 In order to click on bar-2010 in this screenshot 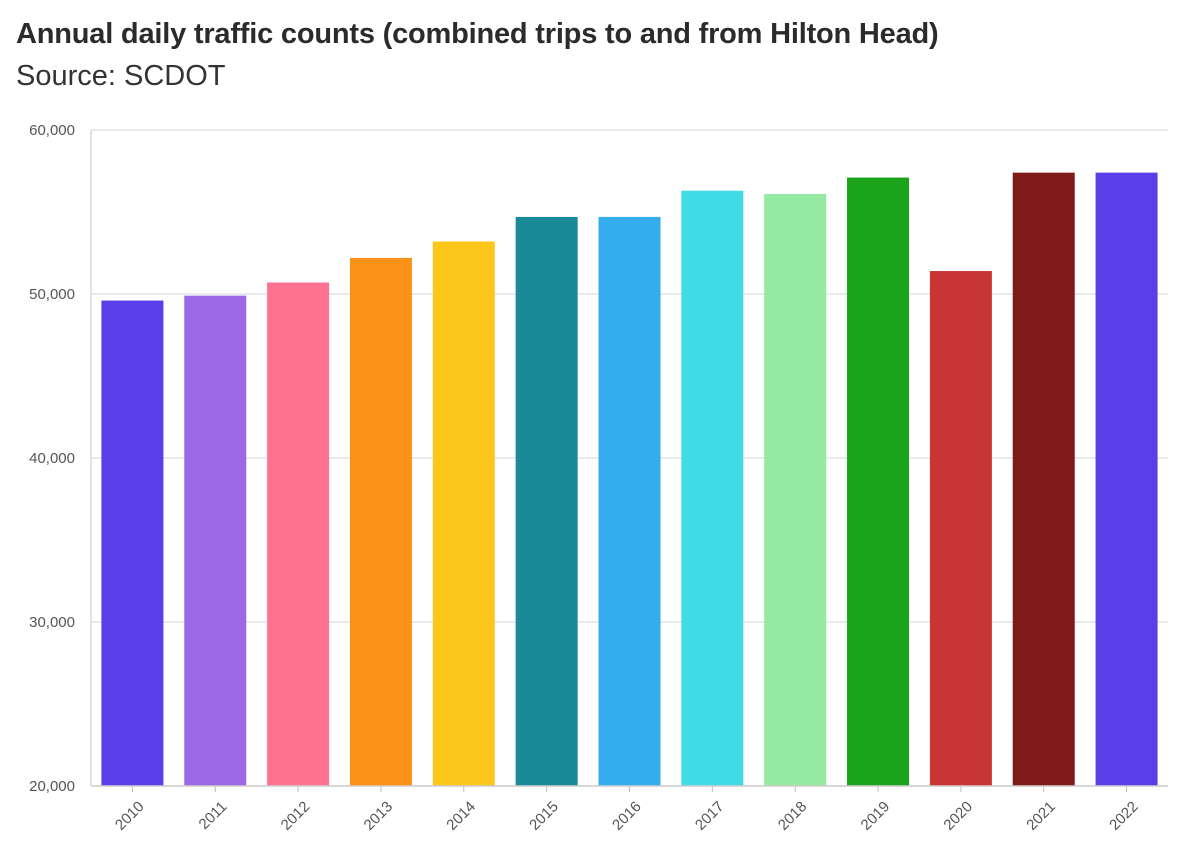, I will do `click(132, 543)`.